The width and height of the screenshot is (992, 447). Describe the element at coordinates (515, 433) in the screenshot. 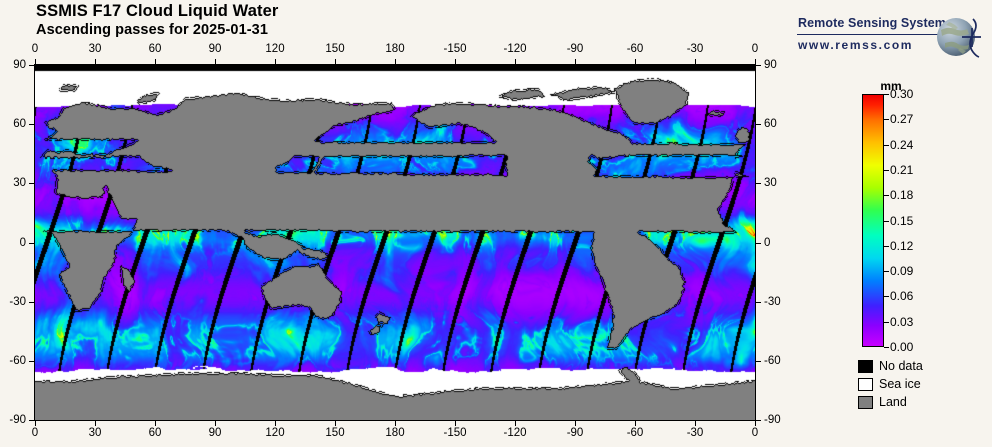

I see `lon-label-bottom: -120` at that location.